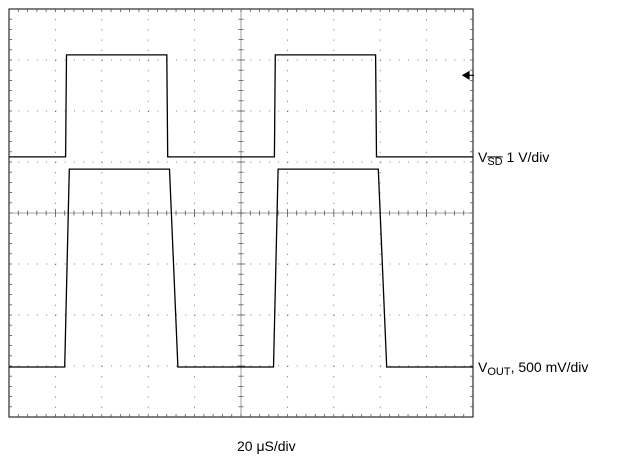 This screenshot has width=637, height=462. I want to click on trace-label-vsd: VSD 1 V/div, so click(513, 158).